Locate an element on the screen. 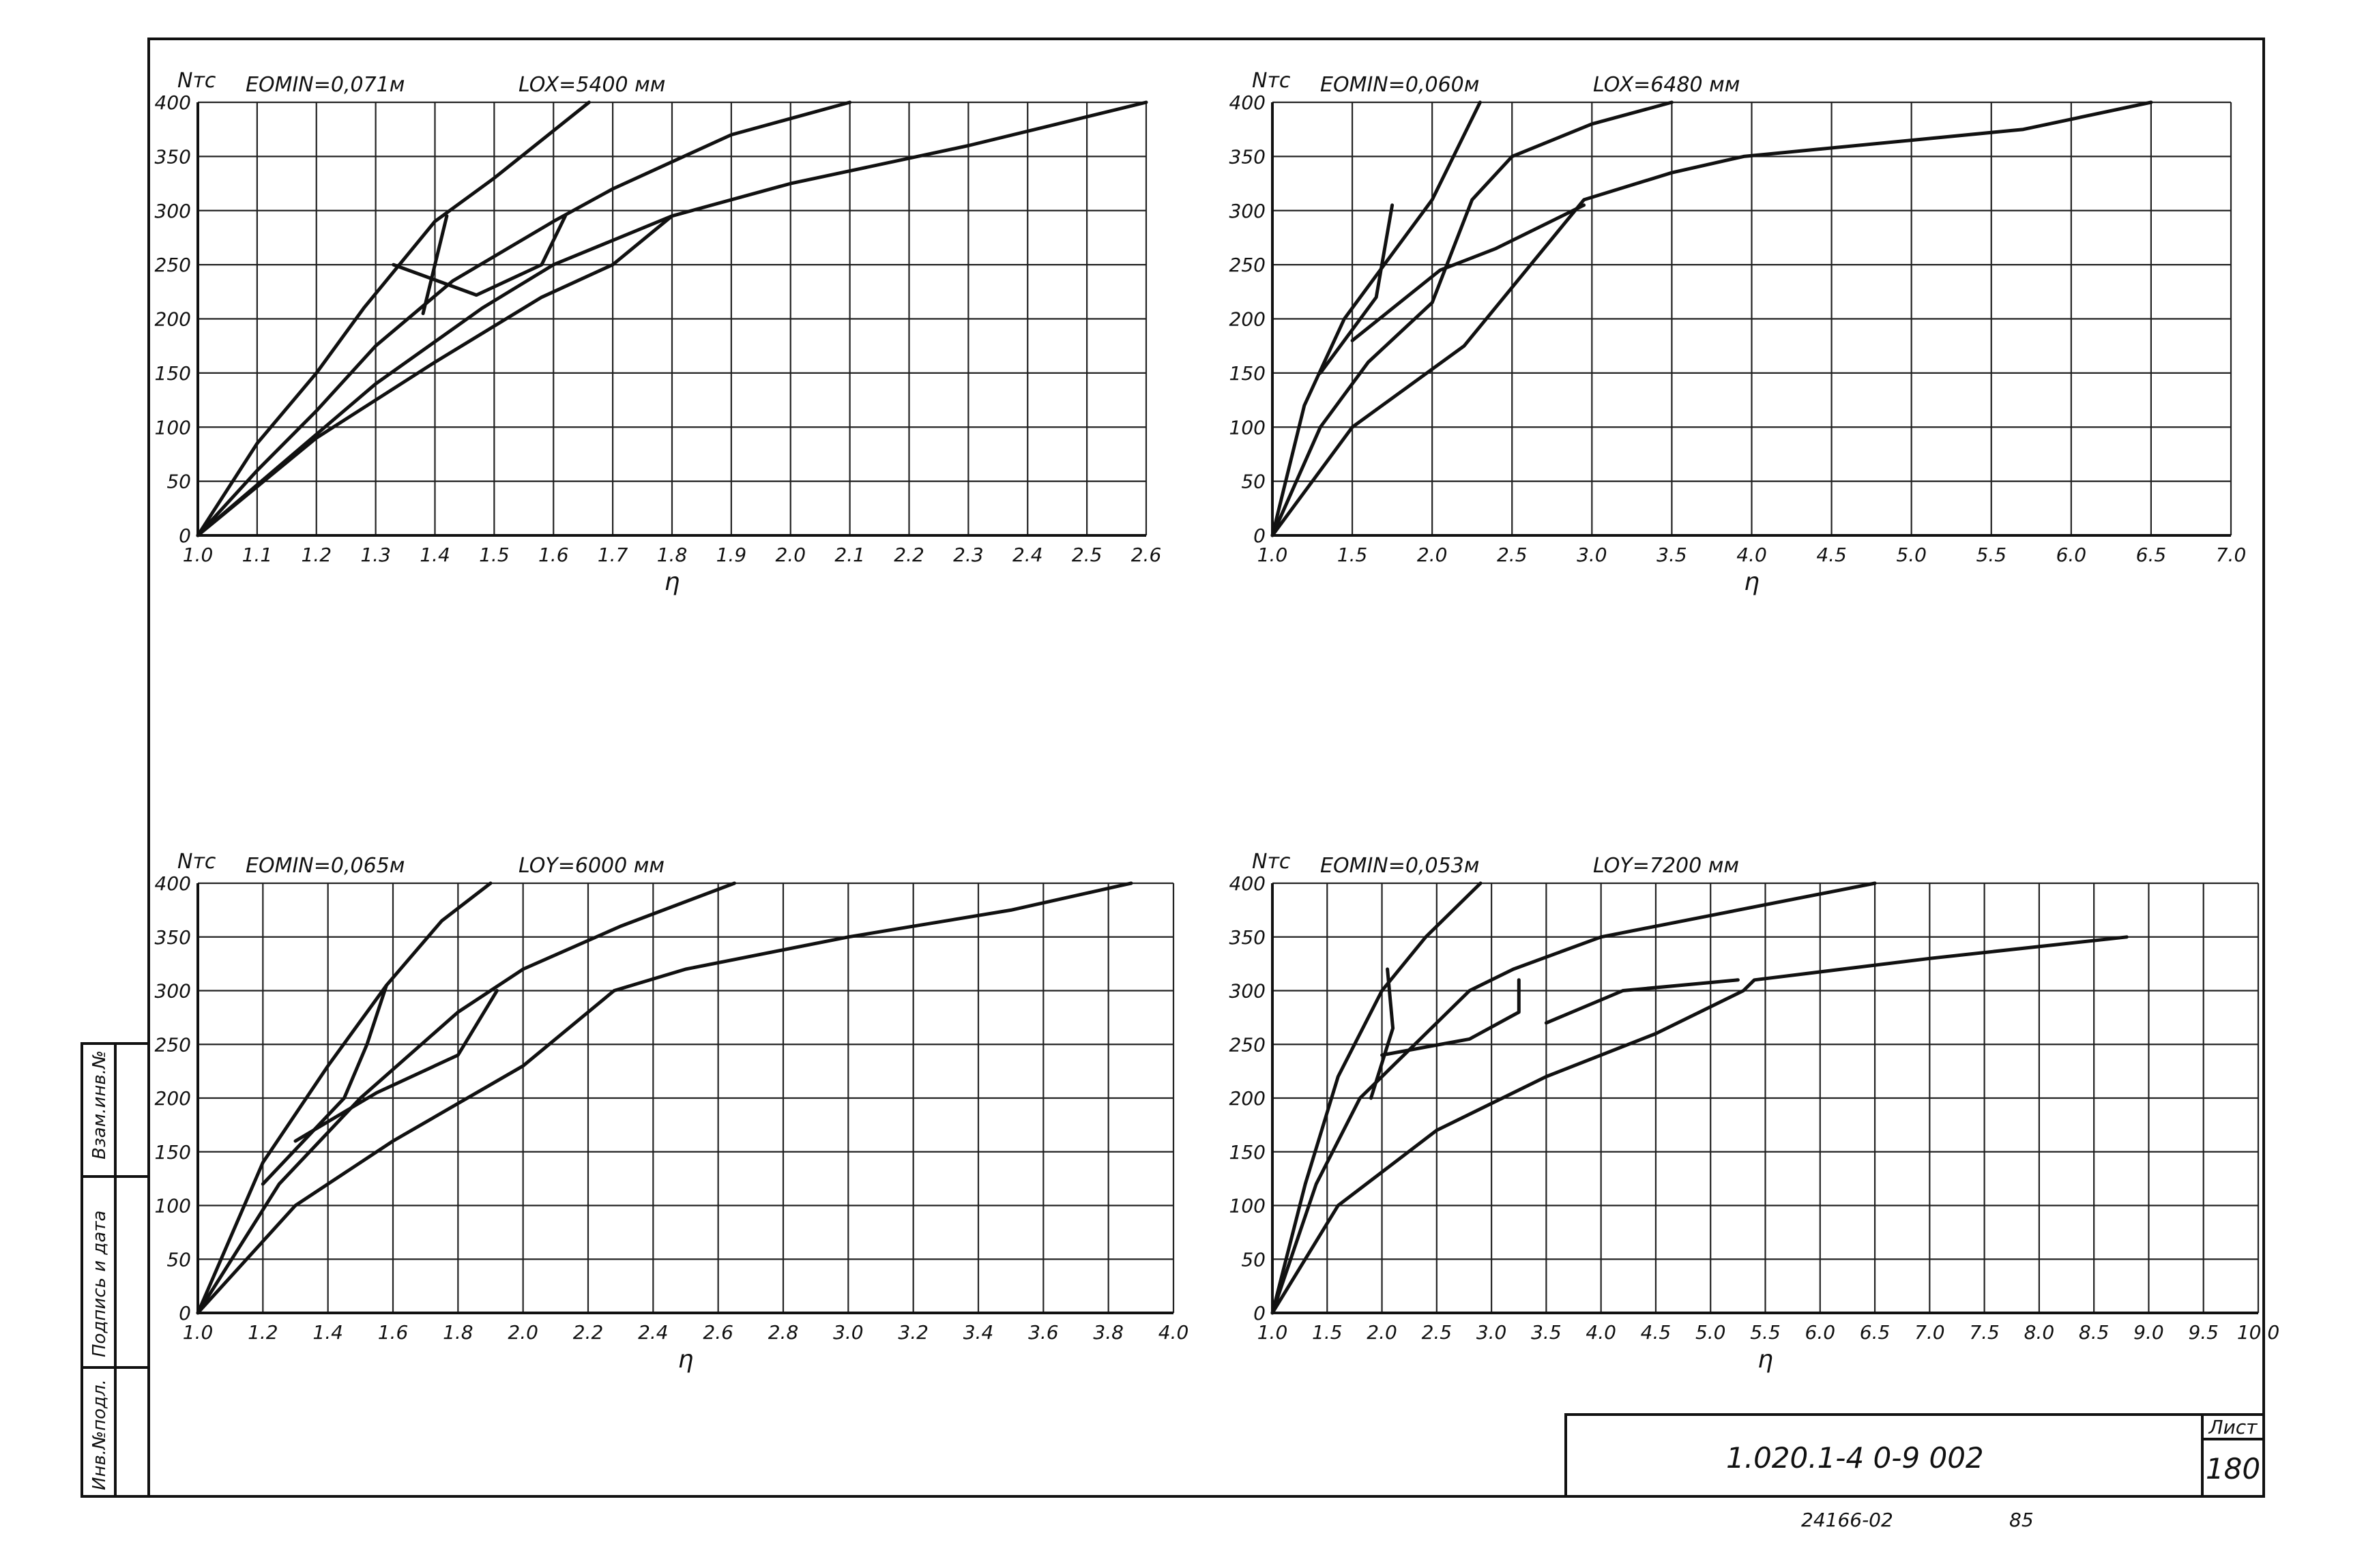 Image resolution: width=2379 pixels, height=1568 pixels. length-label: LOX=5400 мм is located at coordinates (592, 85).